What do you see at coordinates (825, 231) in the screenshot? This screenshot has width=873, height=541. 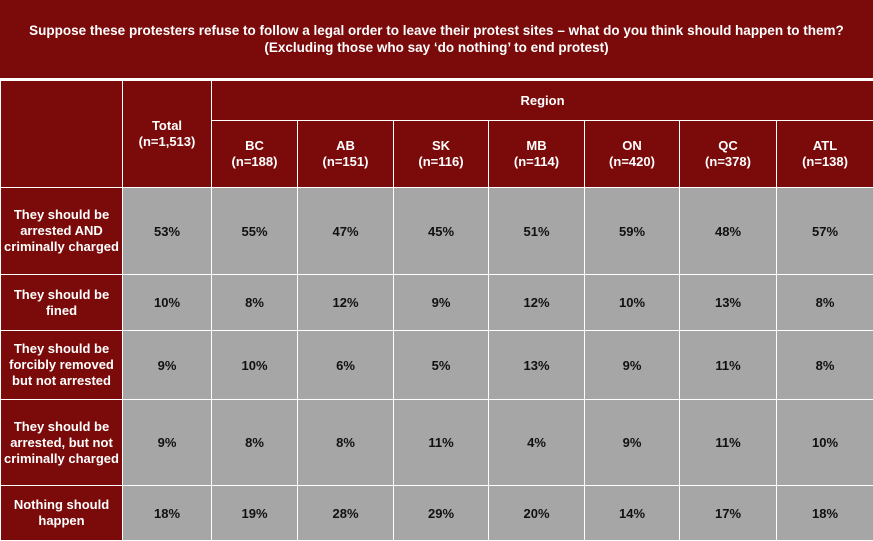 I see `value-cell: 57%` at bounding box center [825, 231].